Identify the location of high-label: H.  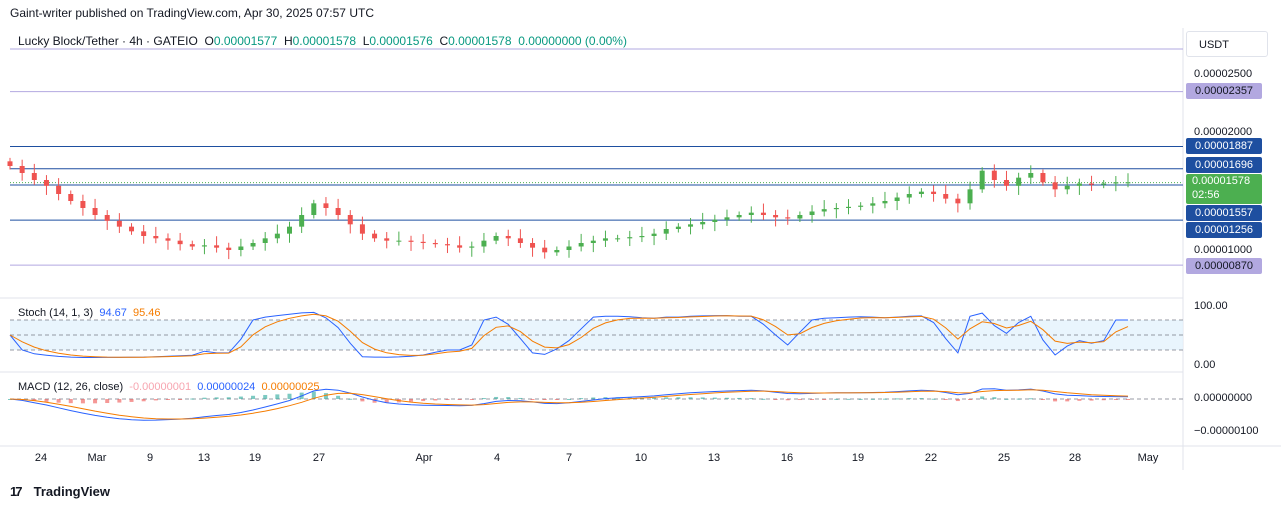
(288, 41).